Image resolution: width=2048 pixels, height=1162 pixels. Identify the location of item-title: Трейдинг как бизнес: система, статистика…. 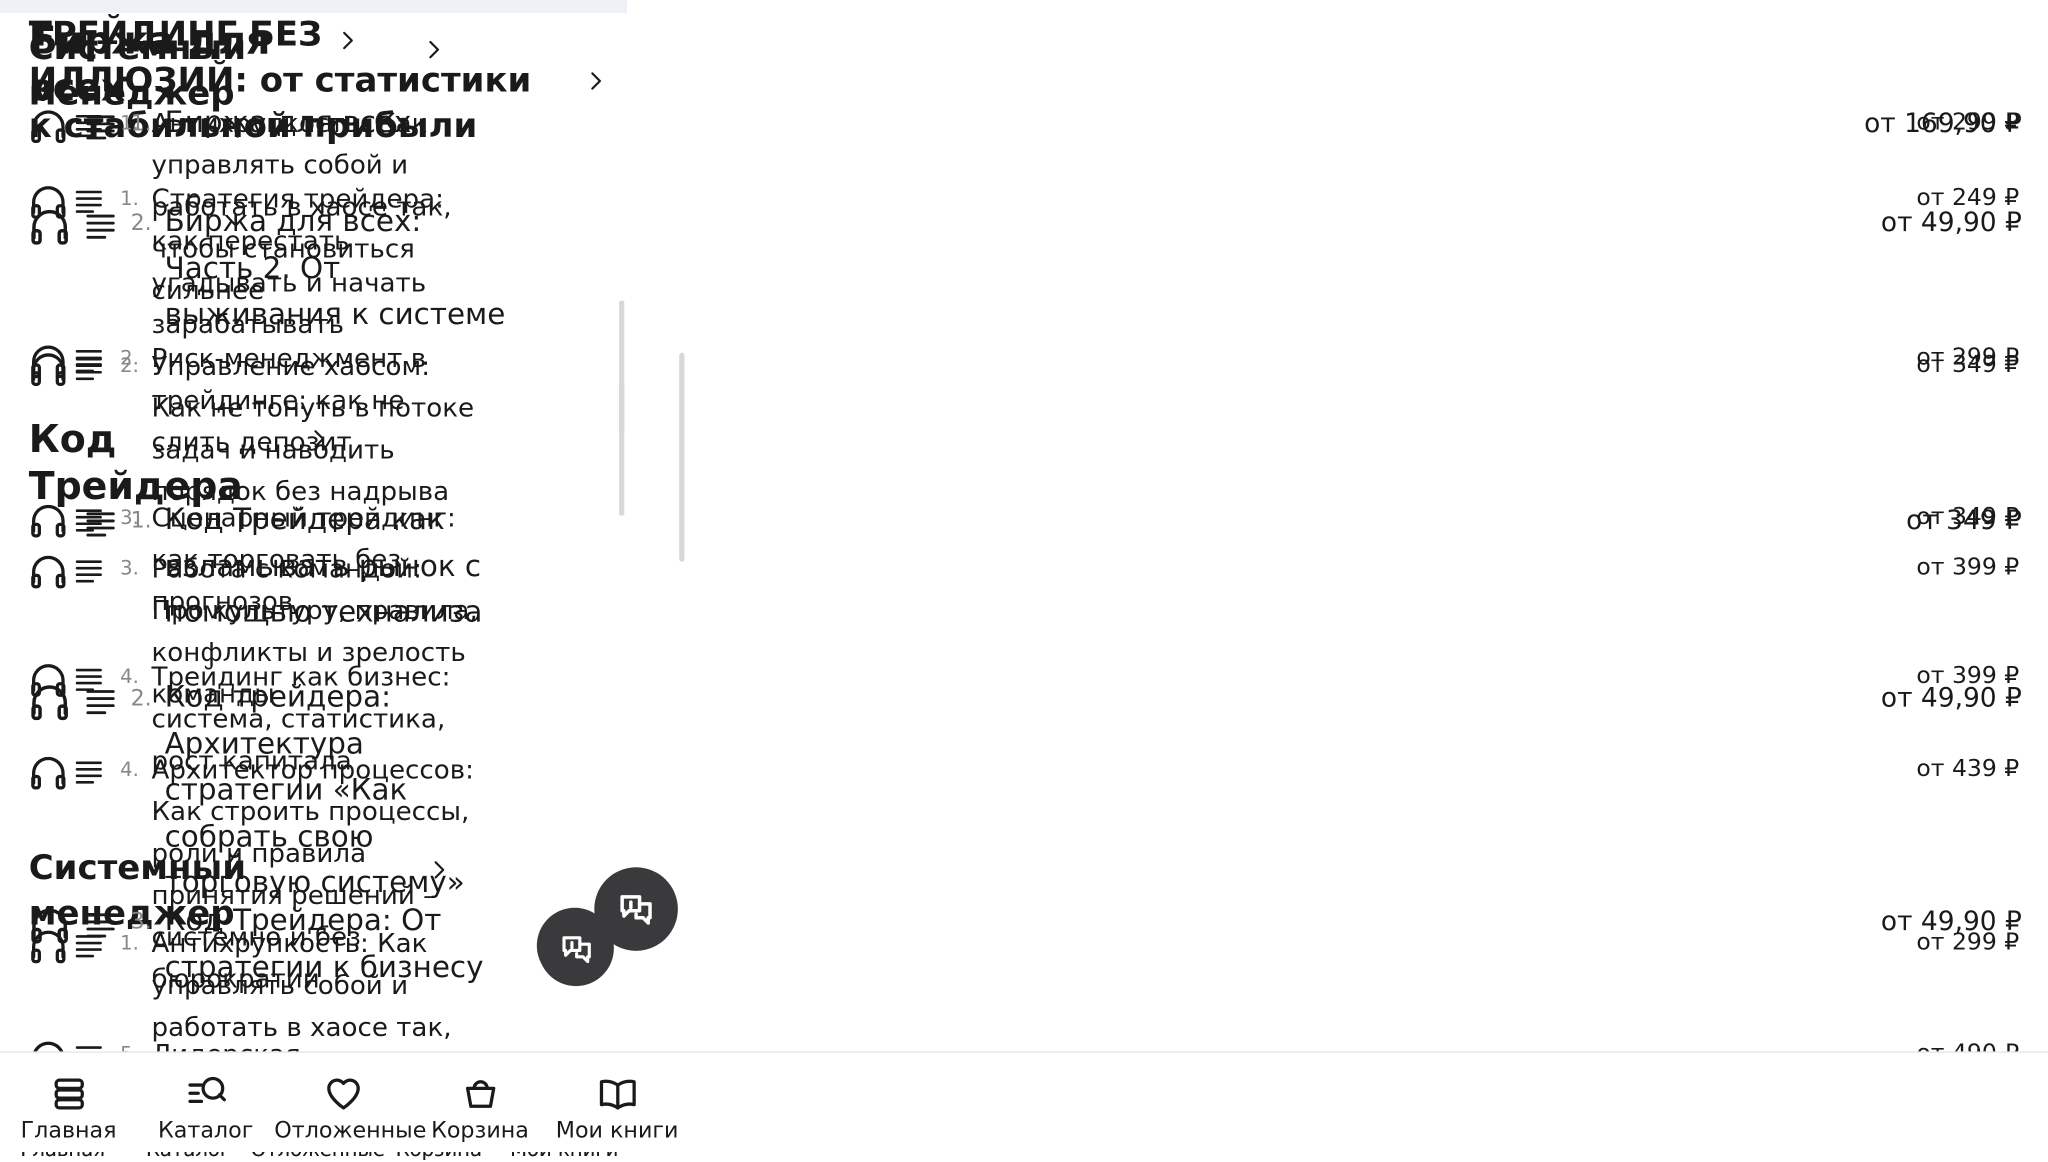
(301, 718).